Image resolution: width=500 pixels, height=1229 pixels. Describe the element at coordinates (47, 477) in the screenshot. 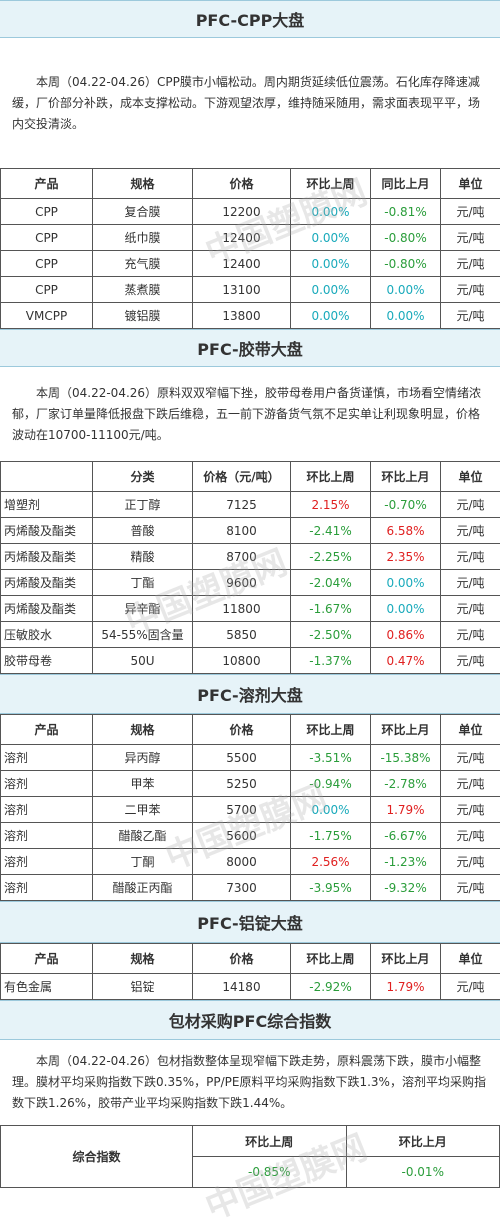

I see `header-cell` at that location.